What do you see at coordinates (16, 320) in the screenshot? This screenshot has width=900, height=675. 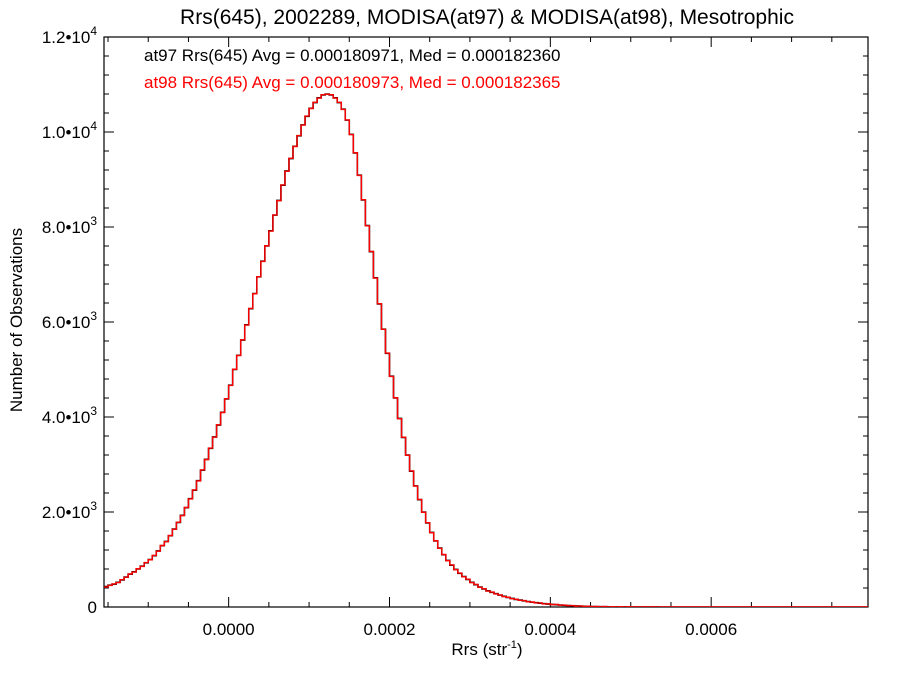 I see `y-axis-label: Number of Observations` at bounding box center [16, 320].